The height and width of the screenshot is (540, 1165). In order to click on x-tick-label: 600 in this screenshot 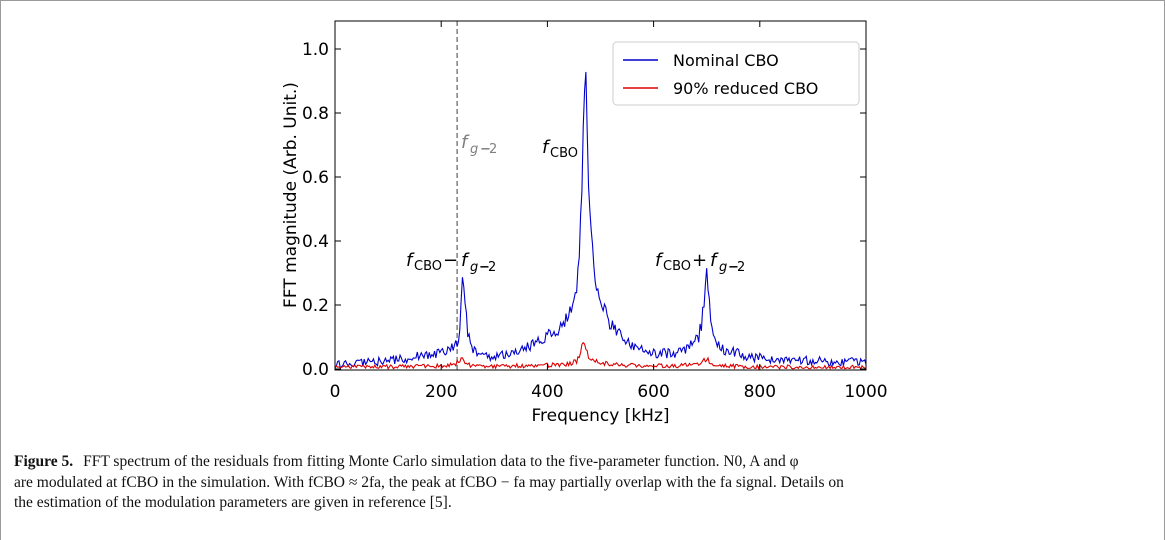, I will do `click(653, 392)`.